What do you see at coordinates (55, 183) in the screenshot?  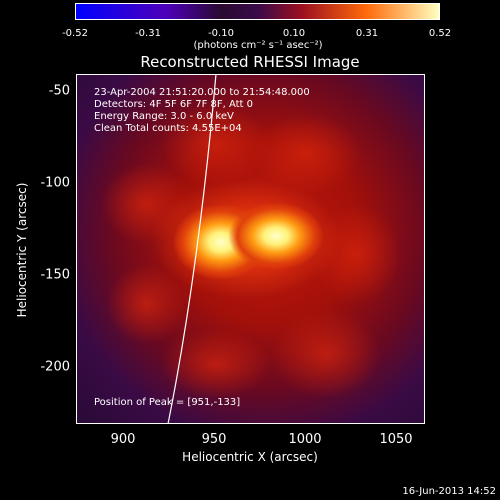 I see `y-tick-label: -100` at bounding box center [55, 183].